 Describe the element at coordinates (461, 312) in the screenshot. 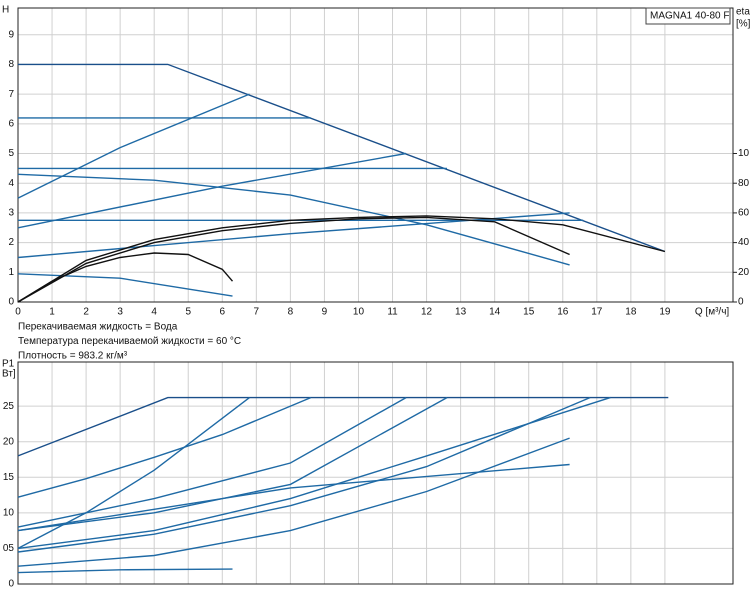

I see `x-tick-label: 13` at that location.